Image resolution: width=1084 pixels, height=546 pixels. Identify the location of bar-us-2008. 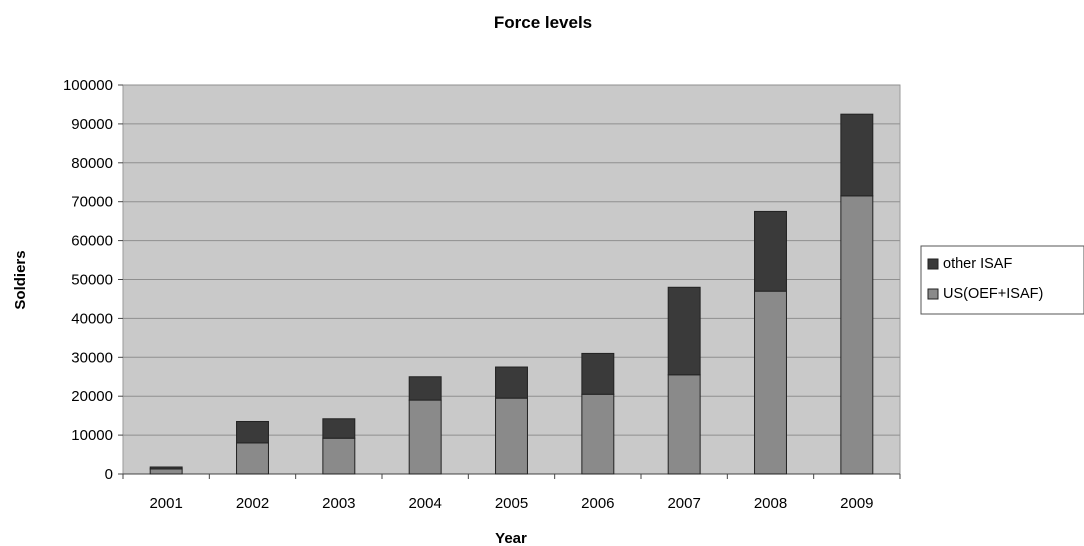
(770, 382).